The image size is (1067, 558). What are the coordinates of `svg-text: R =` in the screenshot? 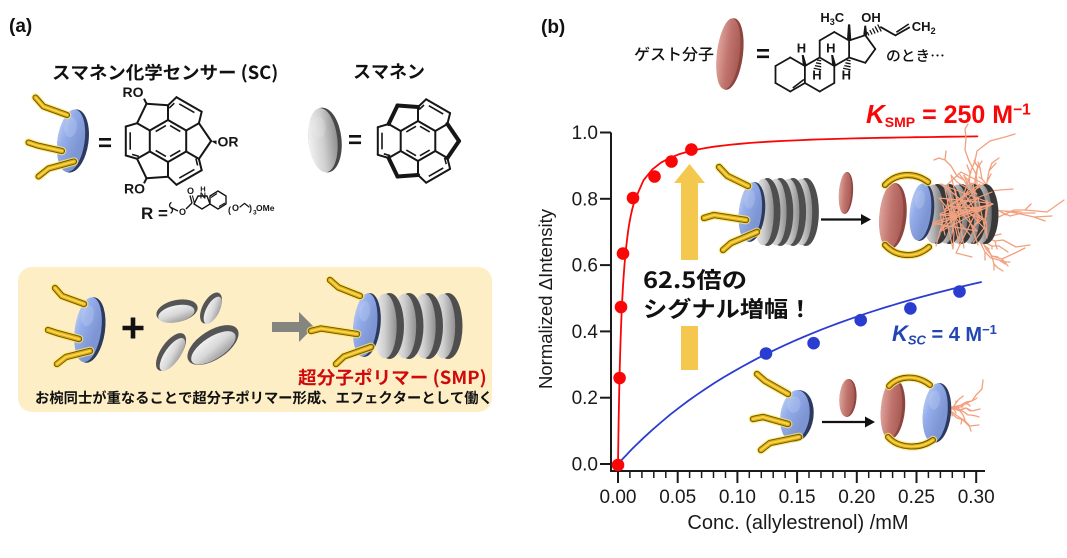 It's located at (154, 213).